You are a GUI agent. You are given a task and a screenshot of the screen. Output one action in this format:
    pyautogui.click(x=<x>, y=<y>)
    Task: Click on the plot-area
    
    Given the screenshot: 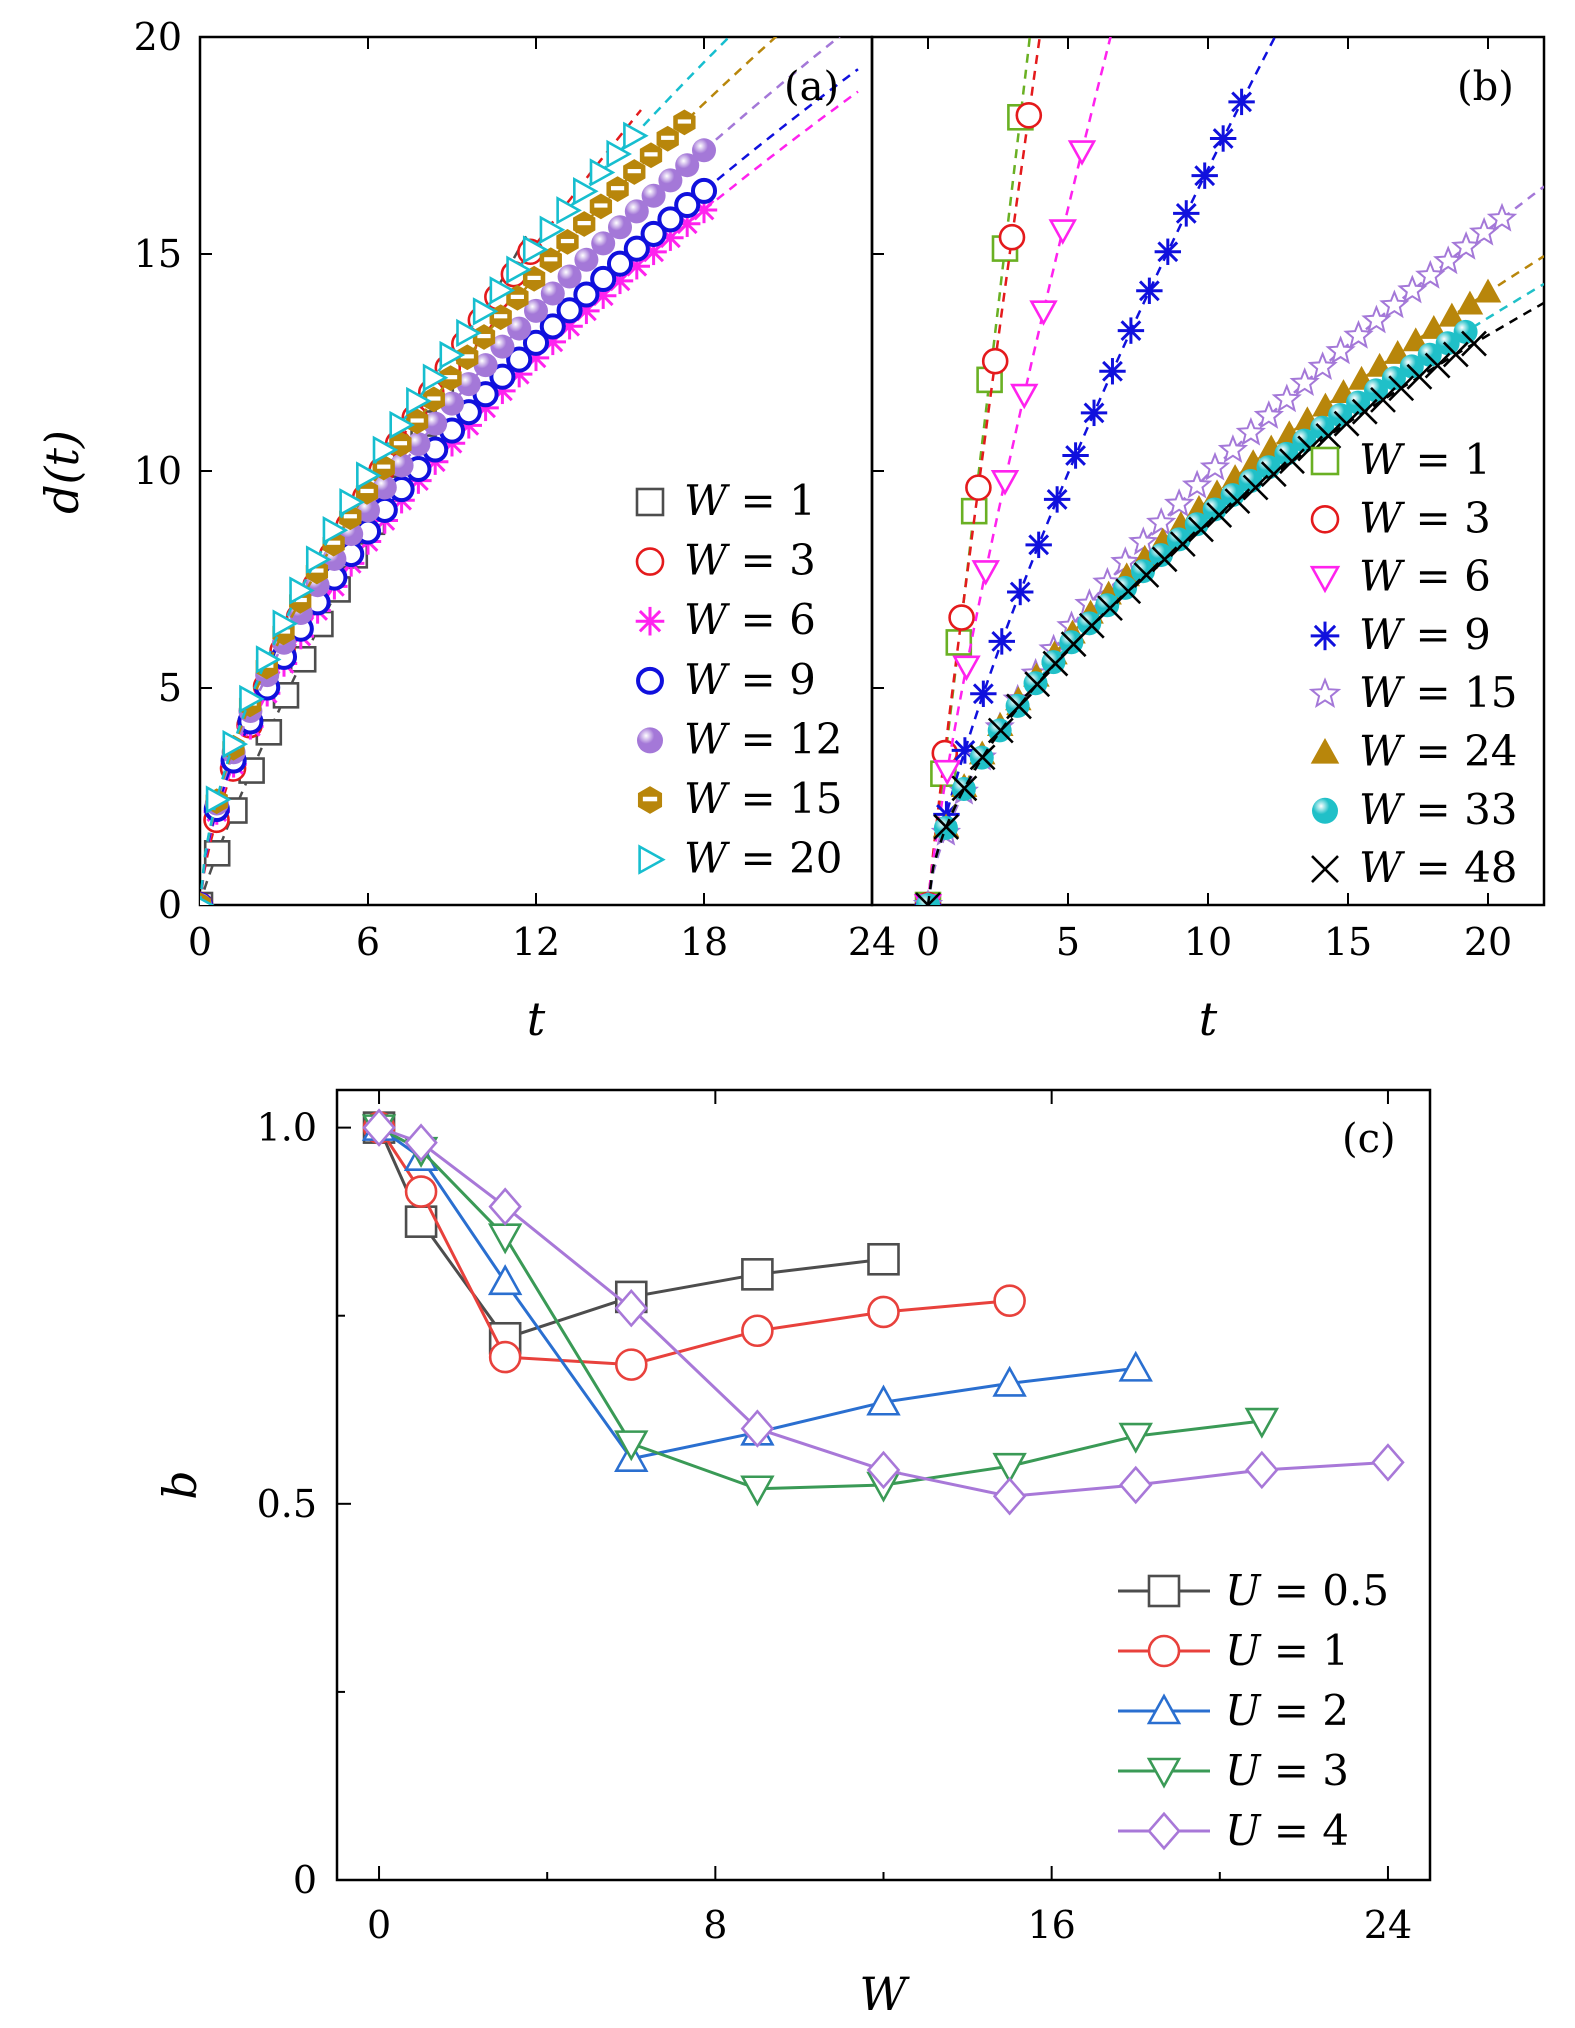 What is the action you would take?
    pyautogui.click(x=883, y=1312)
    